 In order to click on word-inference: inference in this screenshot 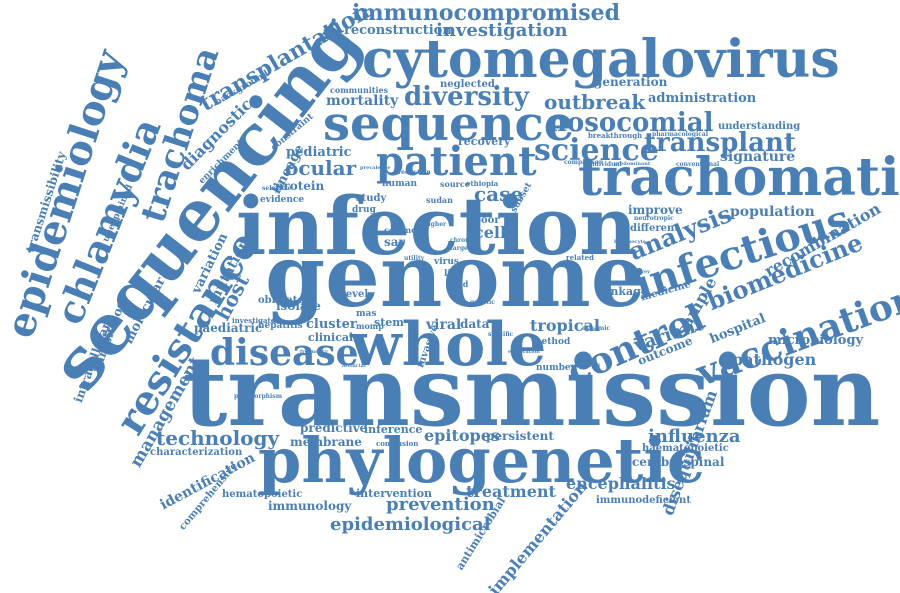, I will do `click(393, 429)`.